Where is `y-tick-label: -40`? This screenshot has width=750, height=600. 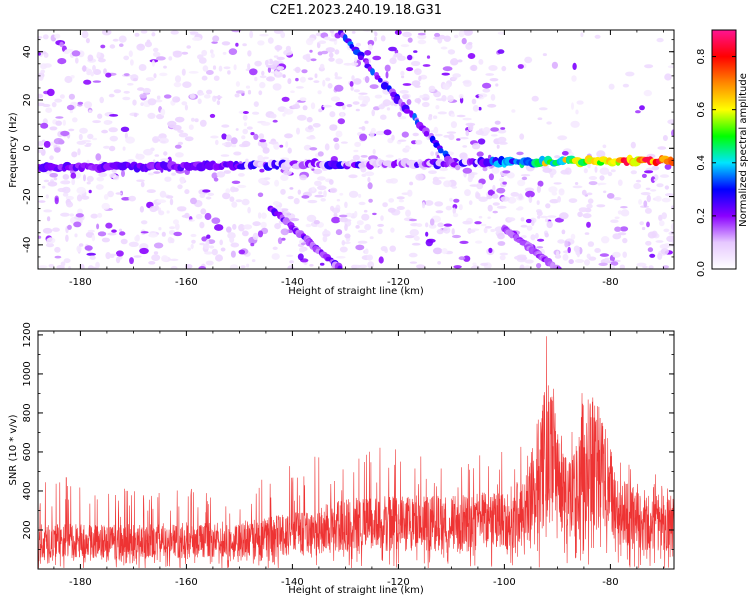
y-tick-label: -40 is located at coordinates (27, 245).